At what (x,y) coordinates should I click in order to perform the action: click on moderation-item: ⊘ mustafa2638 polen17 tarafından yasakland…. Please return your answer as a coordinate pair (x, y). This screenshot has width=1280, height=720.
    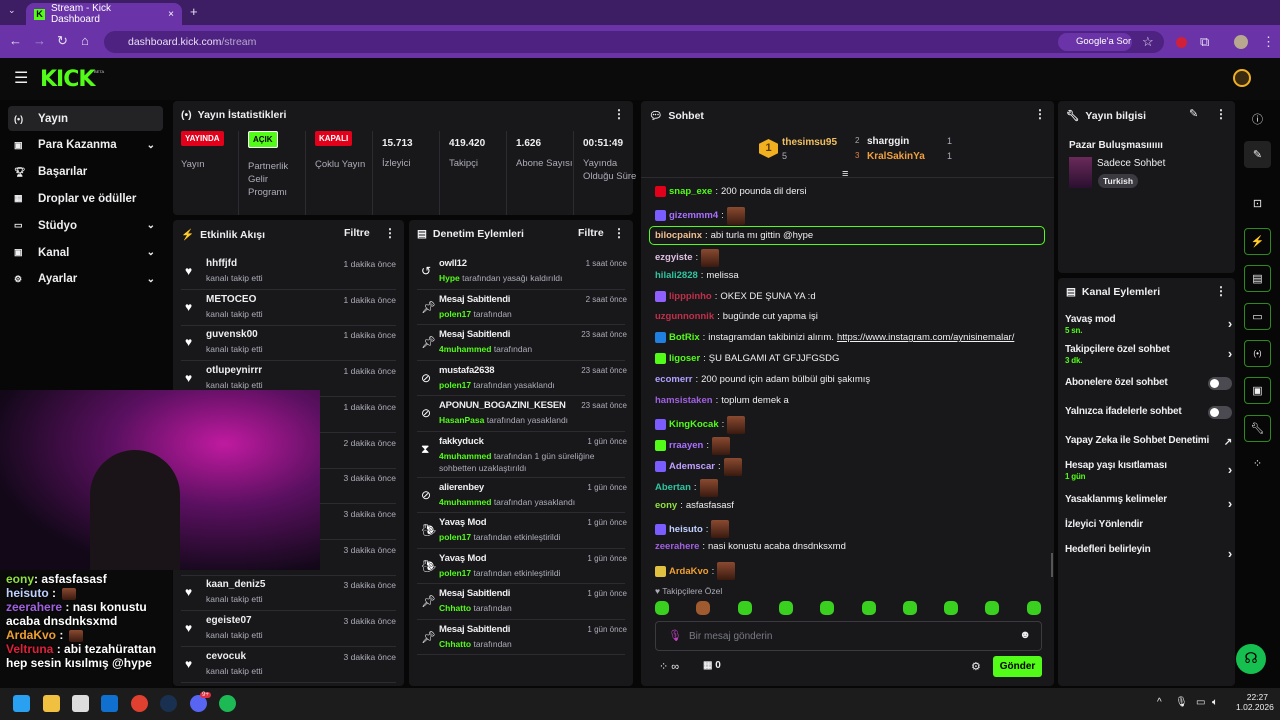
    Looking at the image, I should click on (522, 378).